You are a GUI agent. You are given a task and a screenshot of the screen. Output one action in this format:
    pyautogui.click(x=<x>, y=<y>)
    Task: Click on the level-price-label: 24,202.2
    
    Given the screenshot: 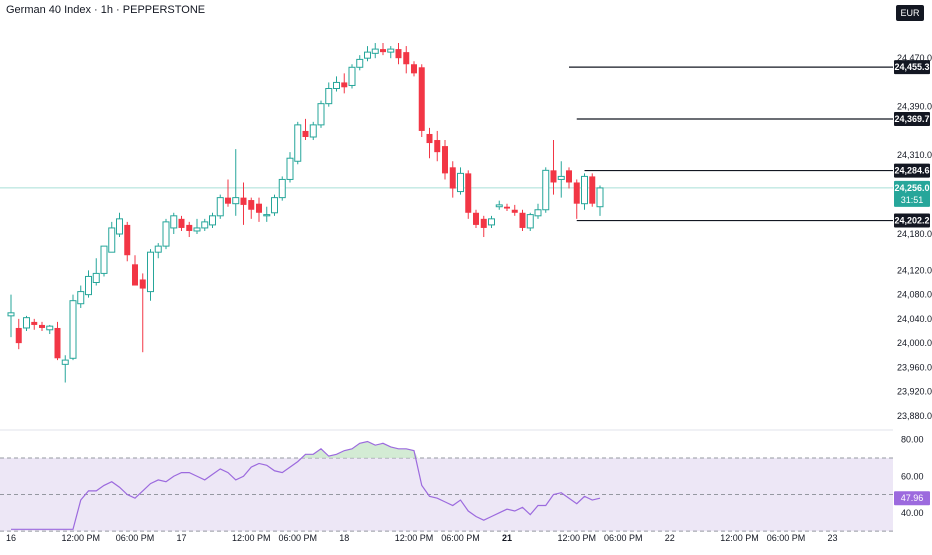 What is the action you would take?
    pyautogui.click(x=912, y=220)
    